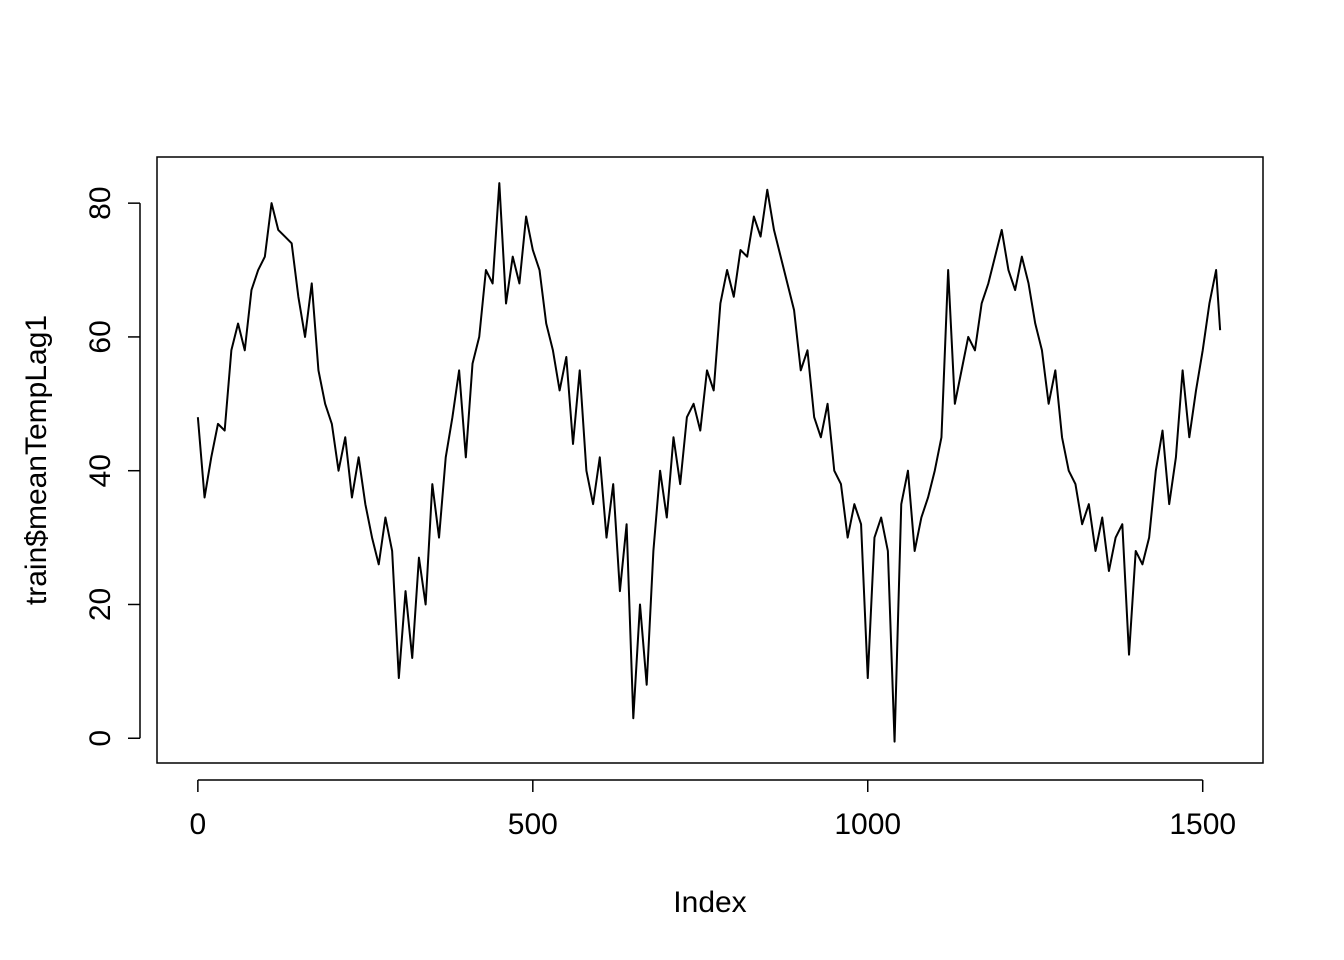 The image size is (1344, 960). Describe the element at coordinates (100, 470) in the screenshot. I see `y-tick-label: 40` at that location.